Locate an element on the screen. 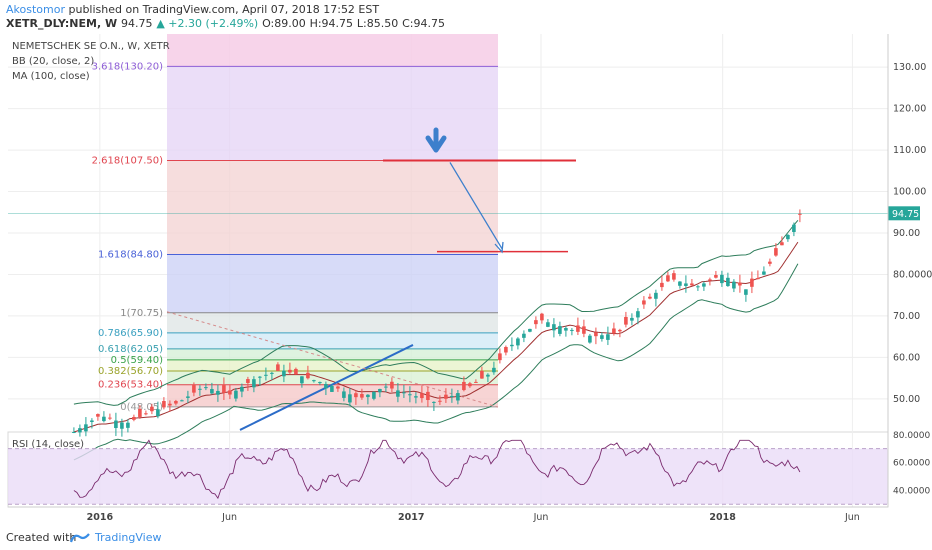  x-tick-label: Jun is located at coordinates (541, 517).